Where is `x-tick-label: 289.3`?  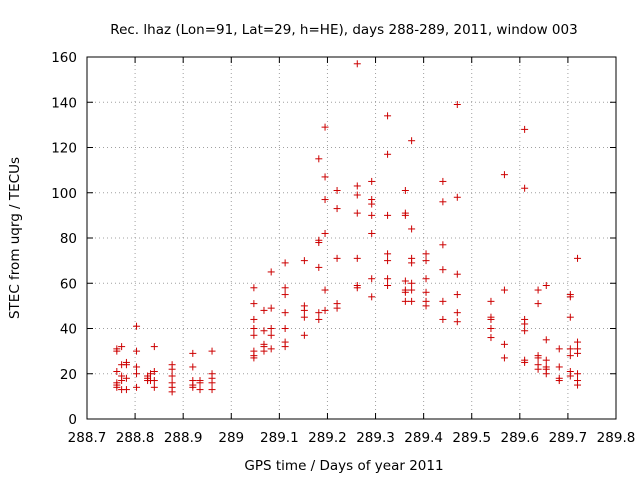 x-tick-label: 289.3 is located at coordinates (375, 438).